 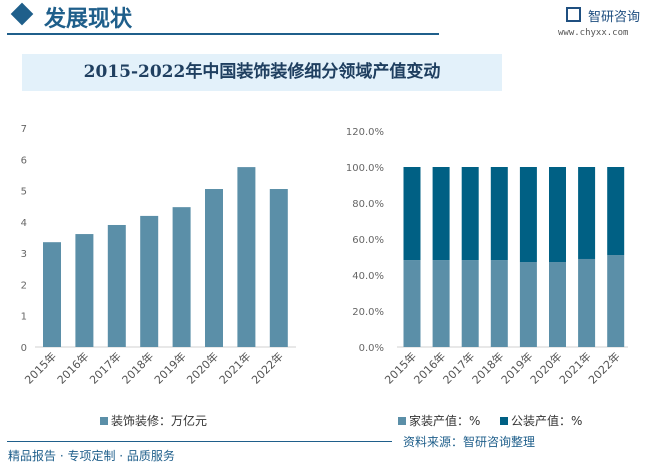 What do you see at coordinates (91, 456) in the screenshot?
I see `footer-slogan: 精品报告 · 专项定制 · 品质服务` at bounding box center [91, 456].